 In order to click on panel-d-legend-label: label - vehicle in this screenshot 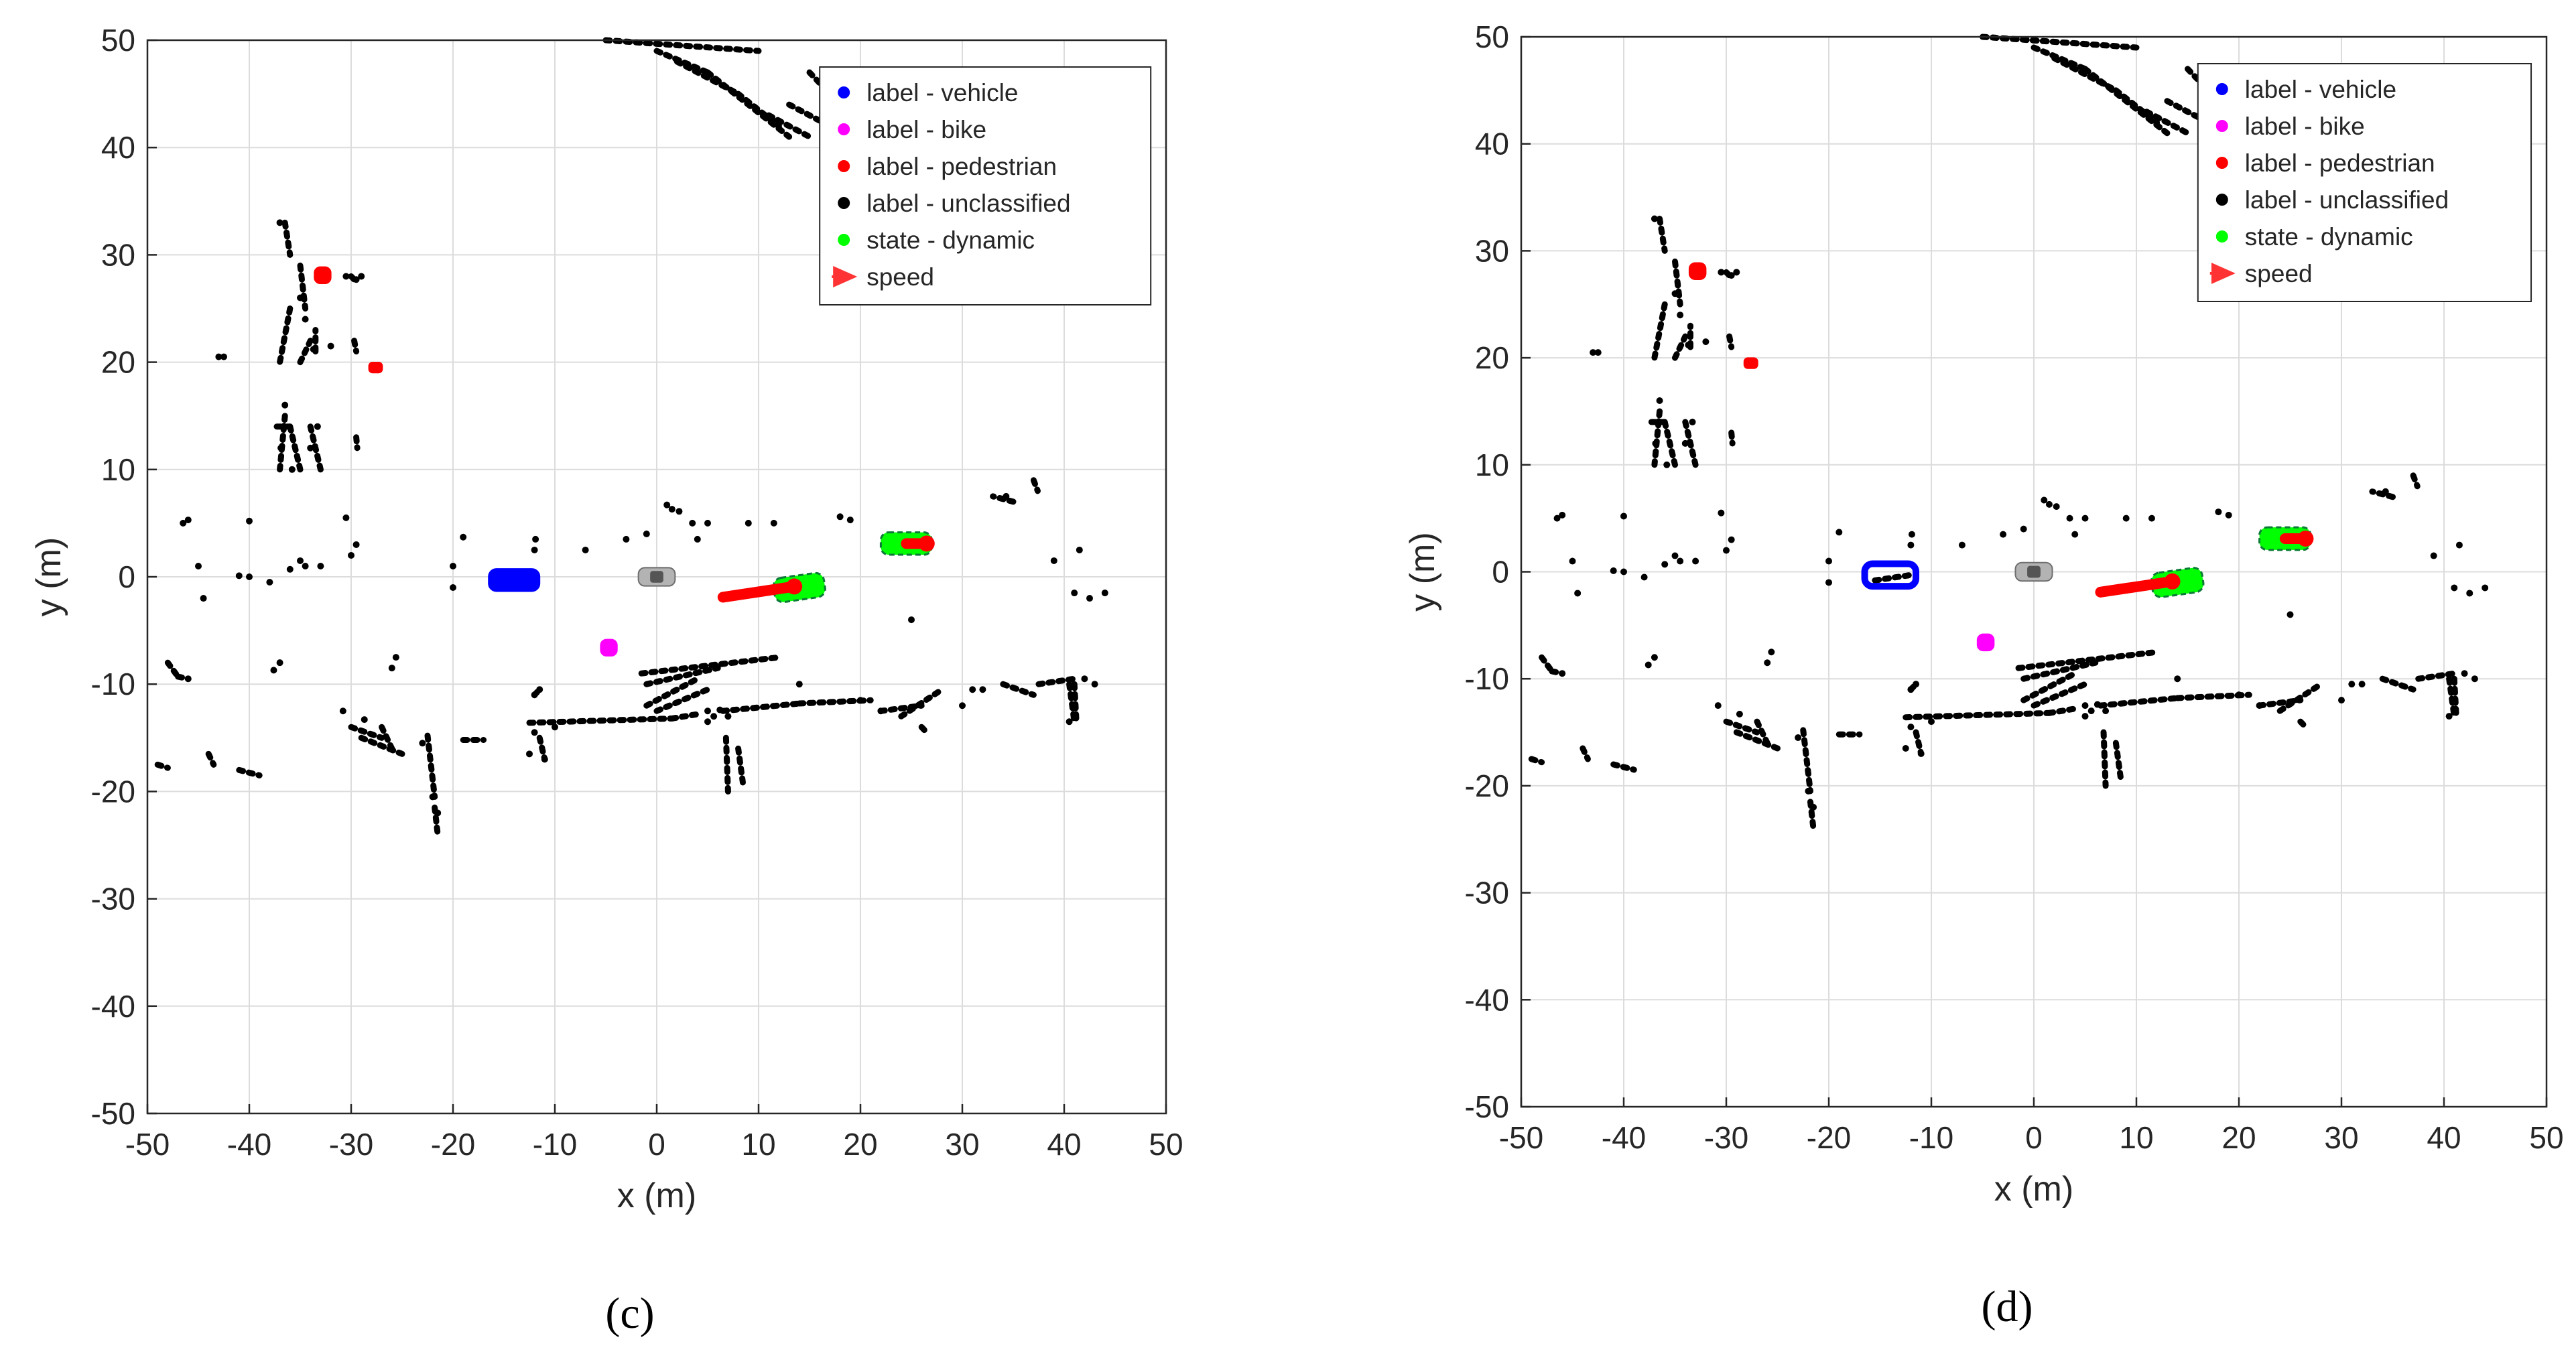, I will do `click(2320, 89)`.